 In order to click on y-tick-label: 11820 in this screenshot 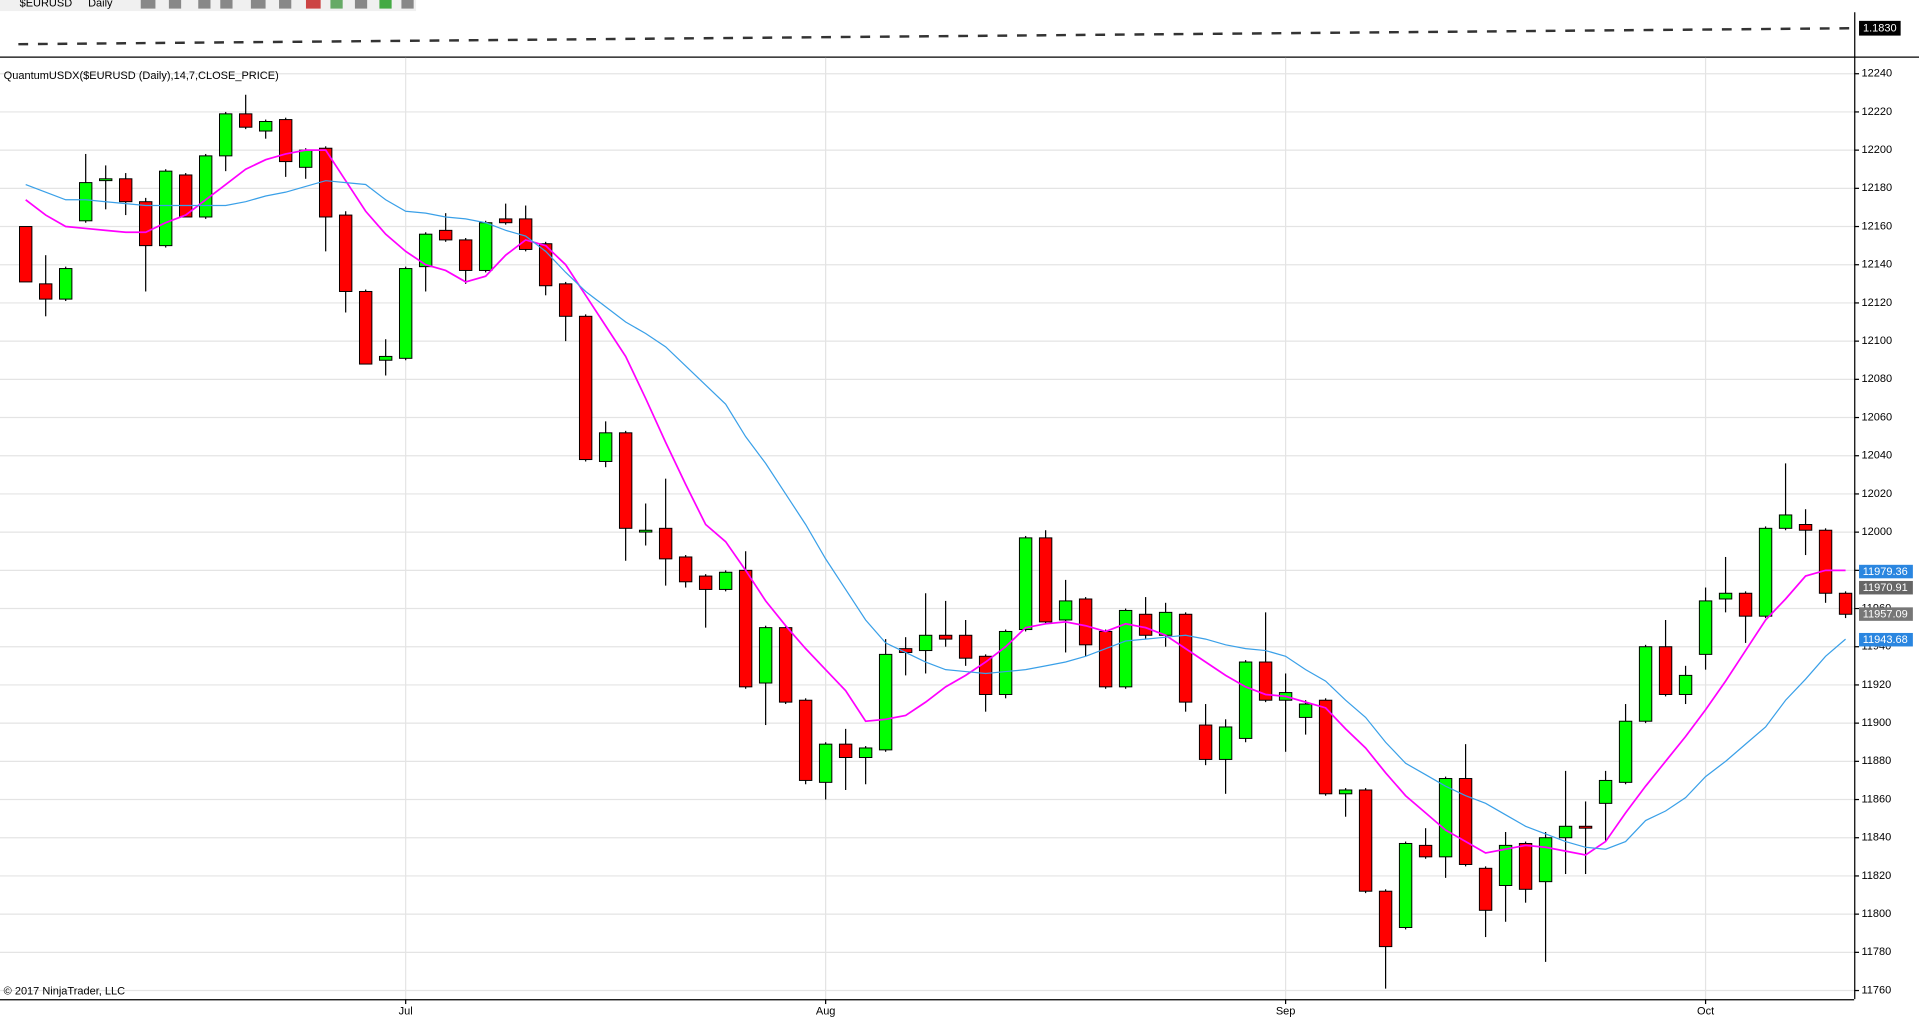, I will do `click(1876, 876)`.